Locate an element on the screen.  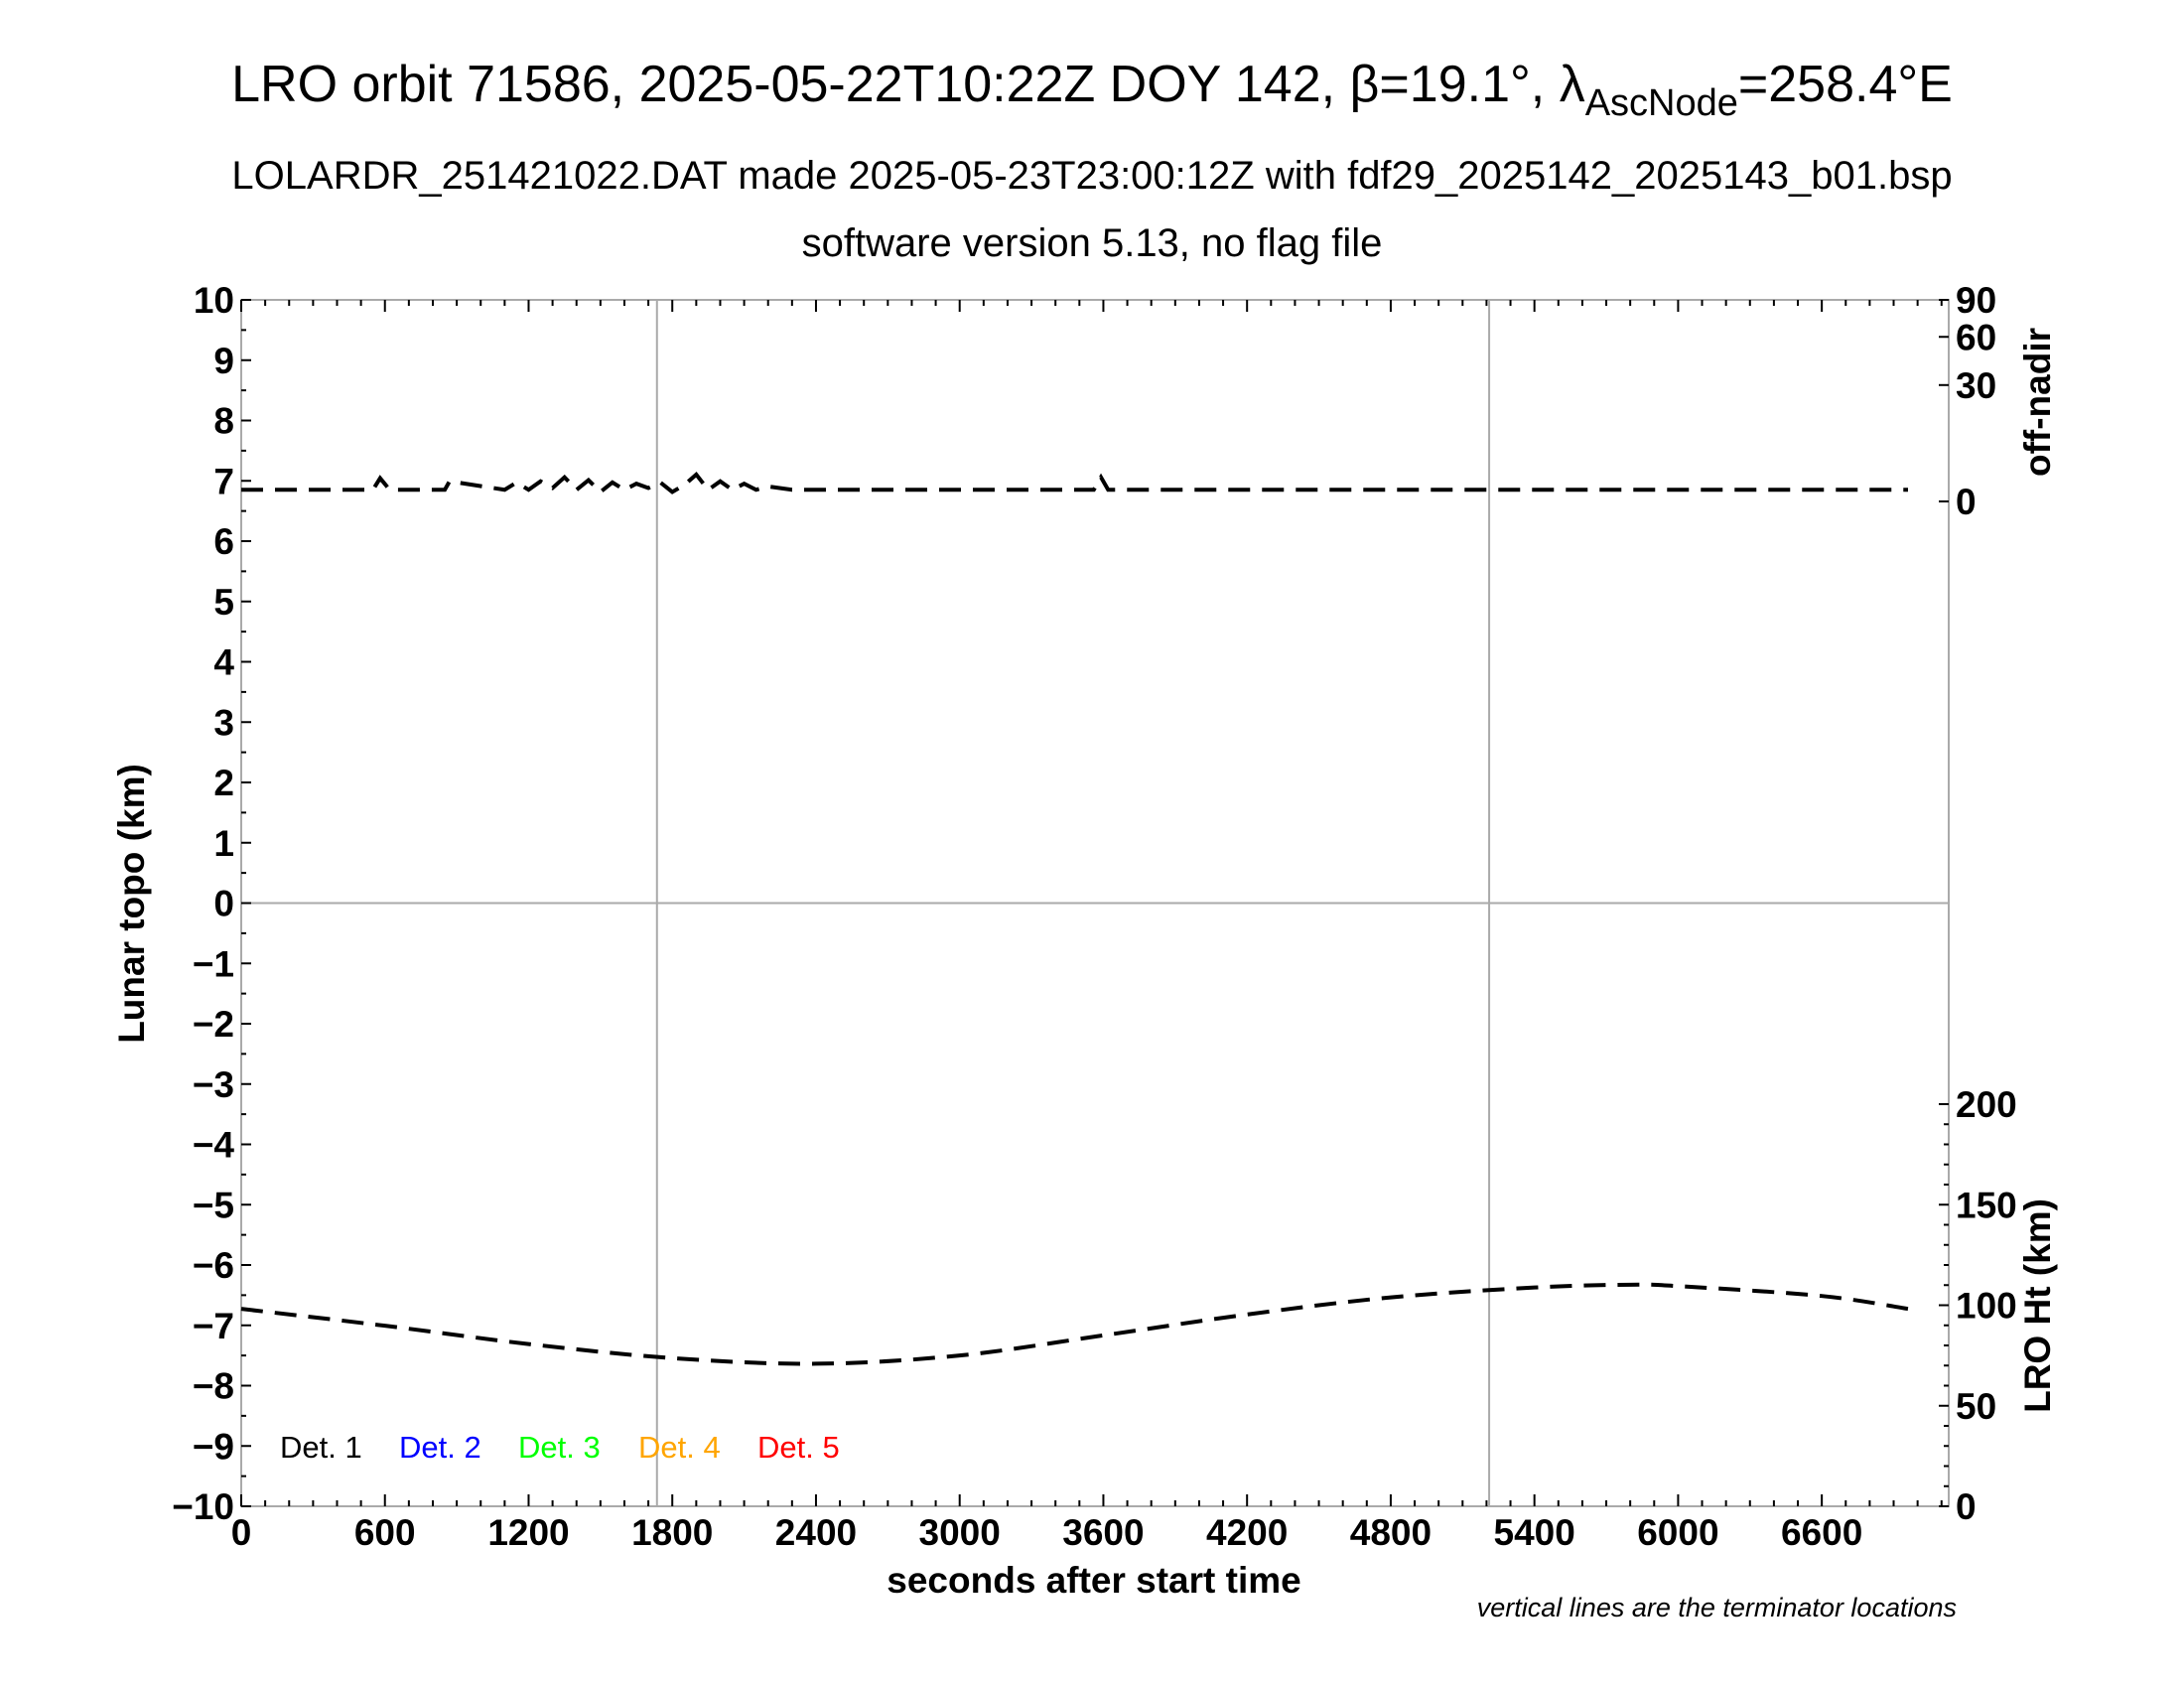
legend-item-det-4: Det. 4 is located at coordinates (679, 1447).